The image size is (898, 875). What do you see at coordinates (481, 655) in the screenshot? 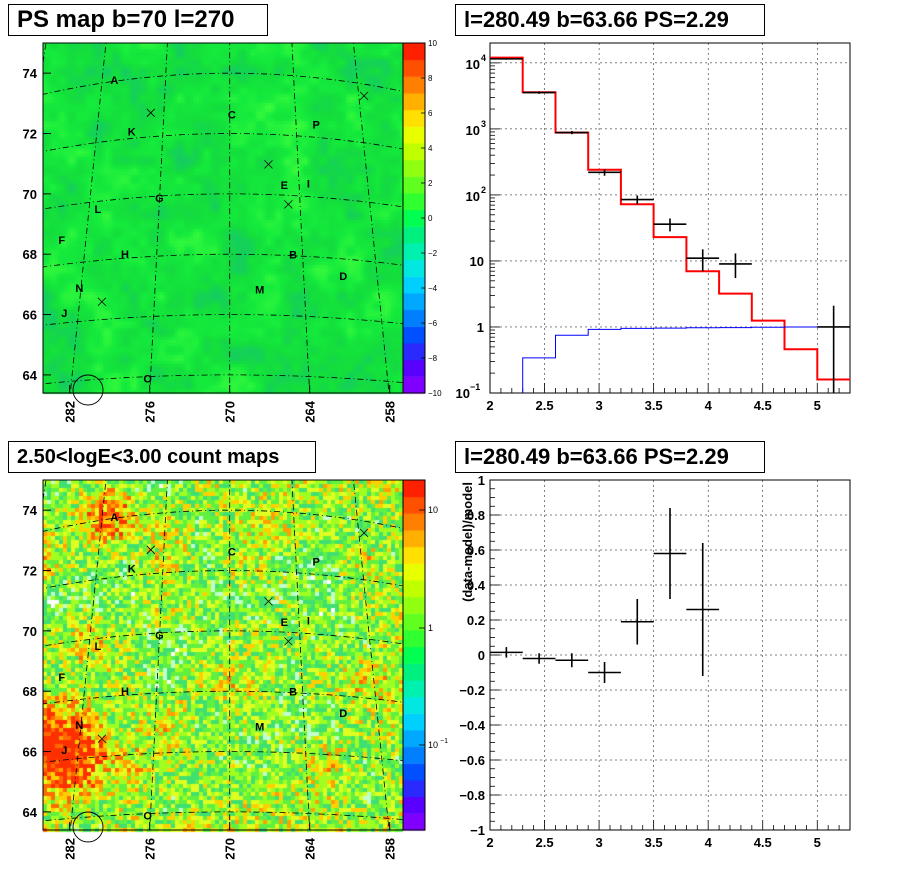
I see `y-tick-label: 0` at bounding box center [481, 655].